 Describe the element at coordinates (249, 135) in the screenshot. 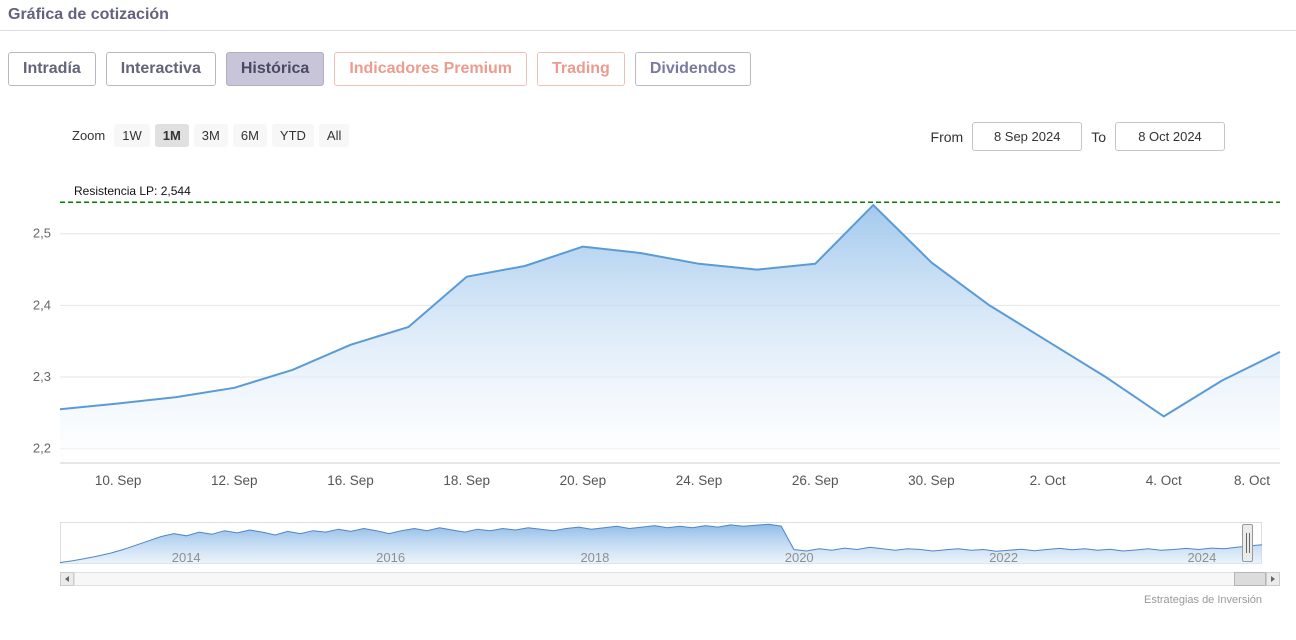

I see `range-6m: 6M` at that location.